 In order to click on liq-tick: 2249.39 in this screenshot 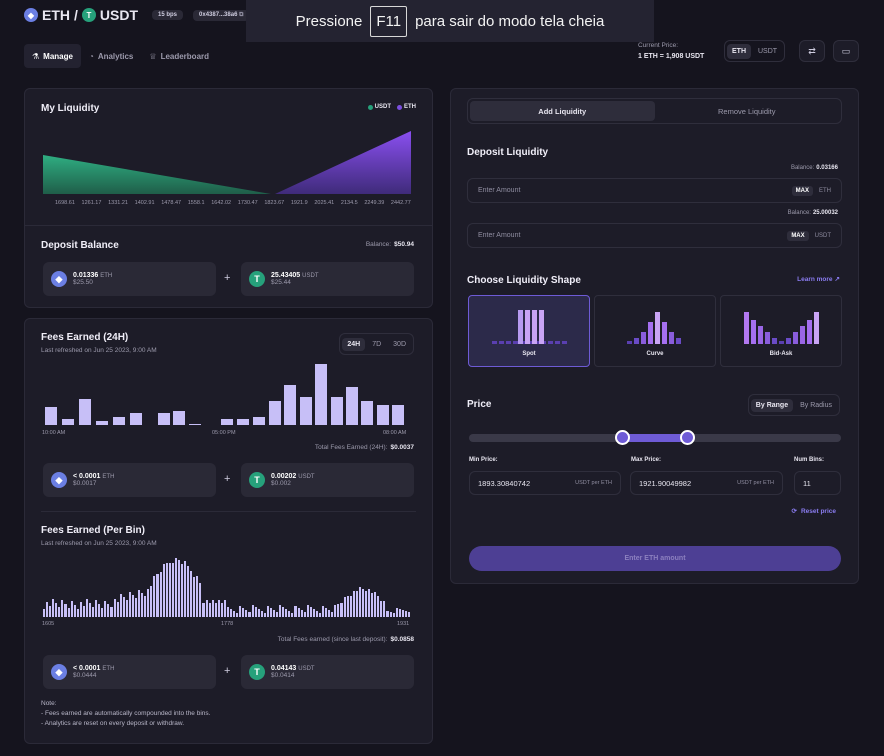, I will do `click(374, 203)`.